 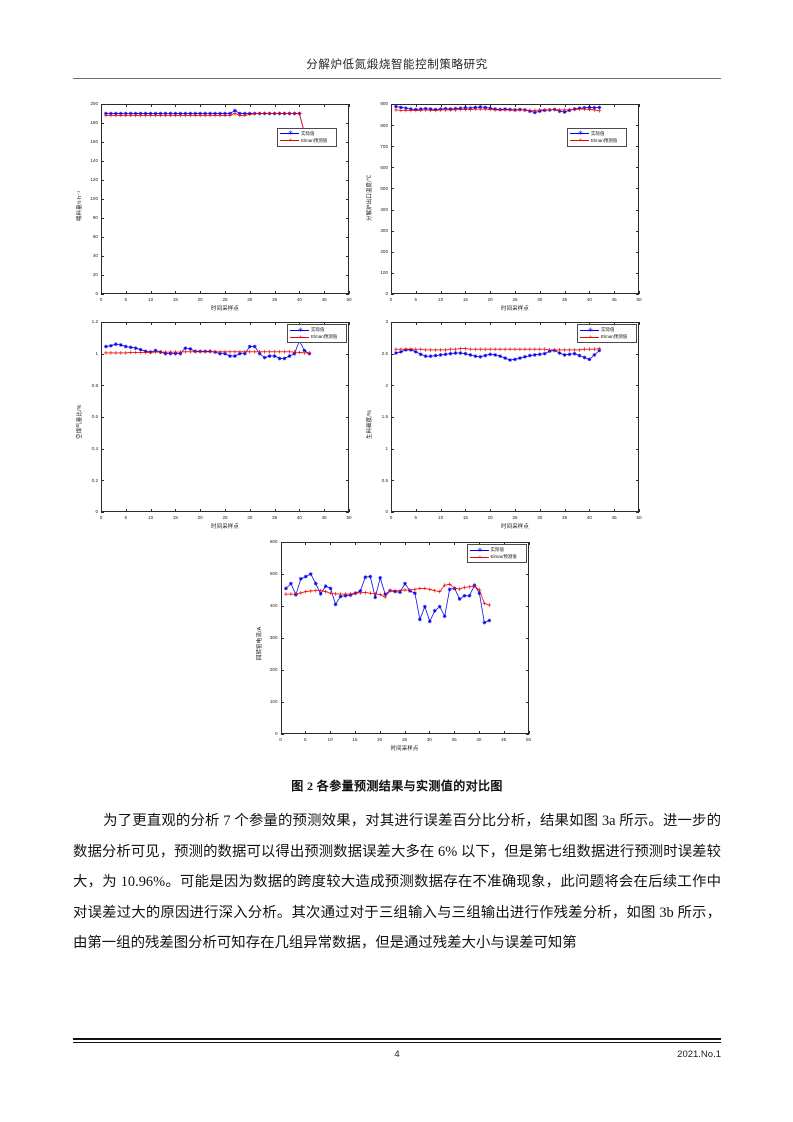 I want to click on y-tick-label: 900, so click(x=384, y=104).